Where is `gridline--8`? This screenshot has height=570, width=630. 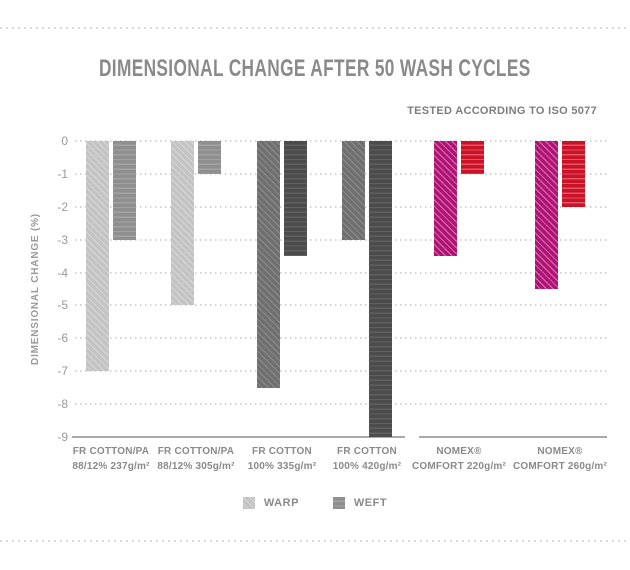
gridline--8 is located at coordinates (341, 404).